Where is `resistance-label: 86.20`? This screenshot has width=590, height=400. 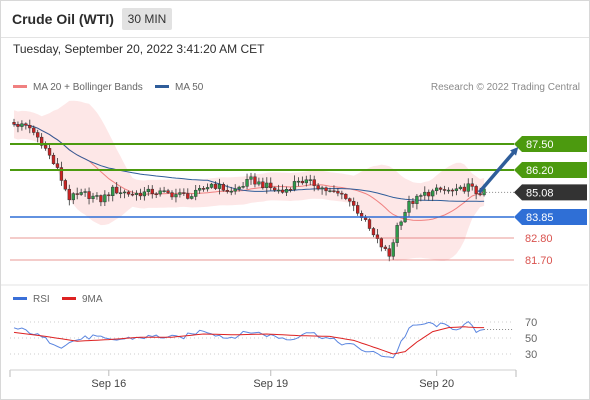 resistance-label: 86.20 is located at coordinates (540, 171).